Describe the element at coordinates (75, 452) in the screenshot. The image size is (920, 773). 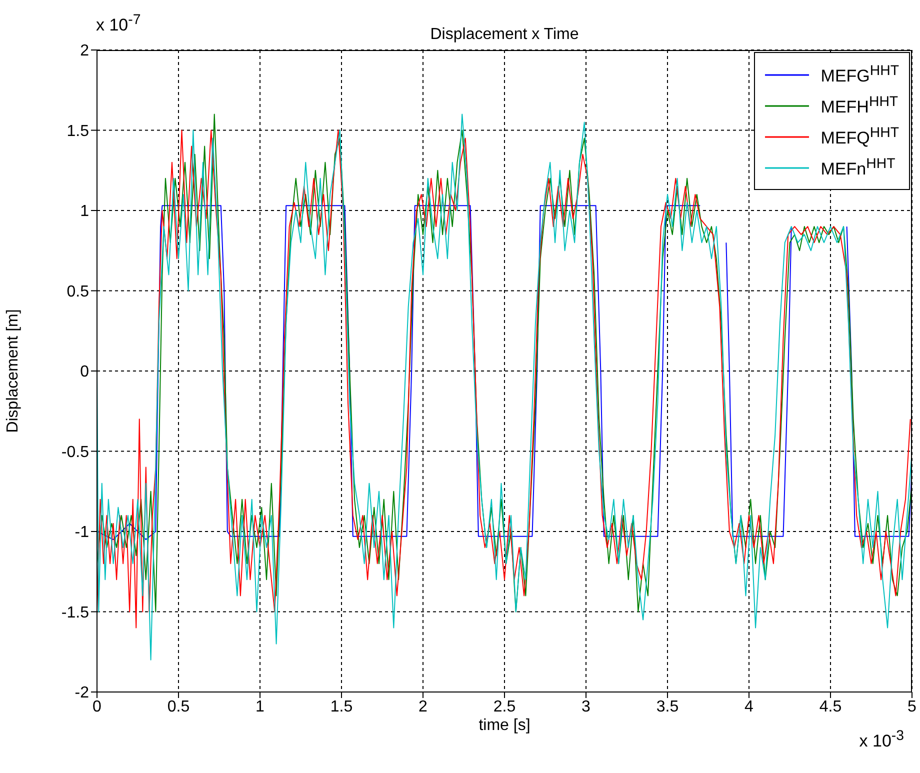
I see `y-tick-label: -0.5` at that location.